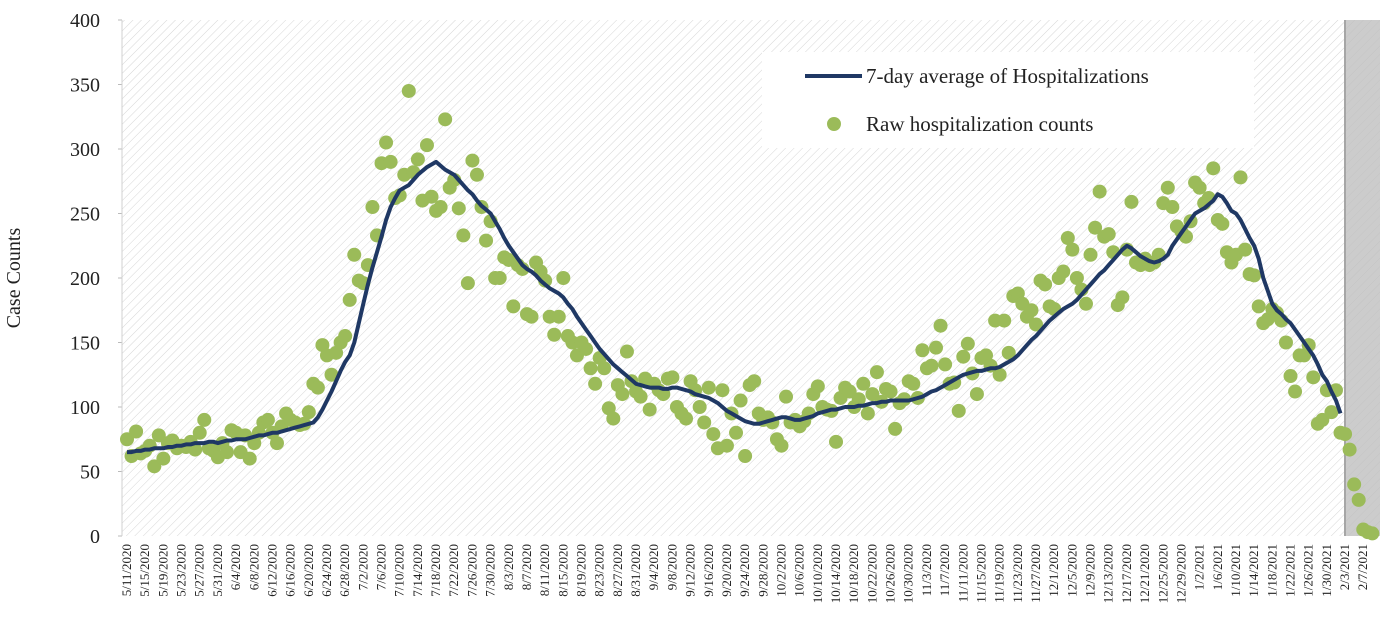 This screenshot has width=1391, height=629. Describe the element at coordinates (799, 570) in the screenshot. I see `x-tick-label: 10/6/2020` at that location.